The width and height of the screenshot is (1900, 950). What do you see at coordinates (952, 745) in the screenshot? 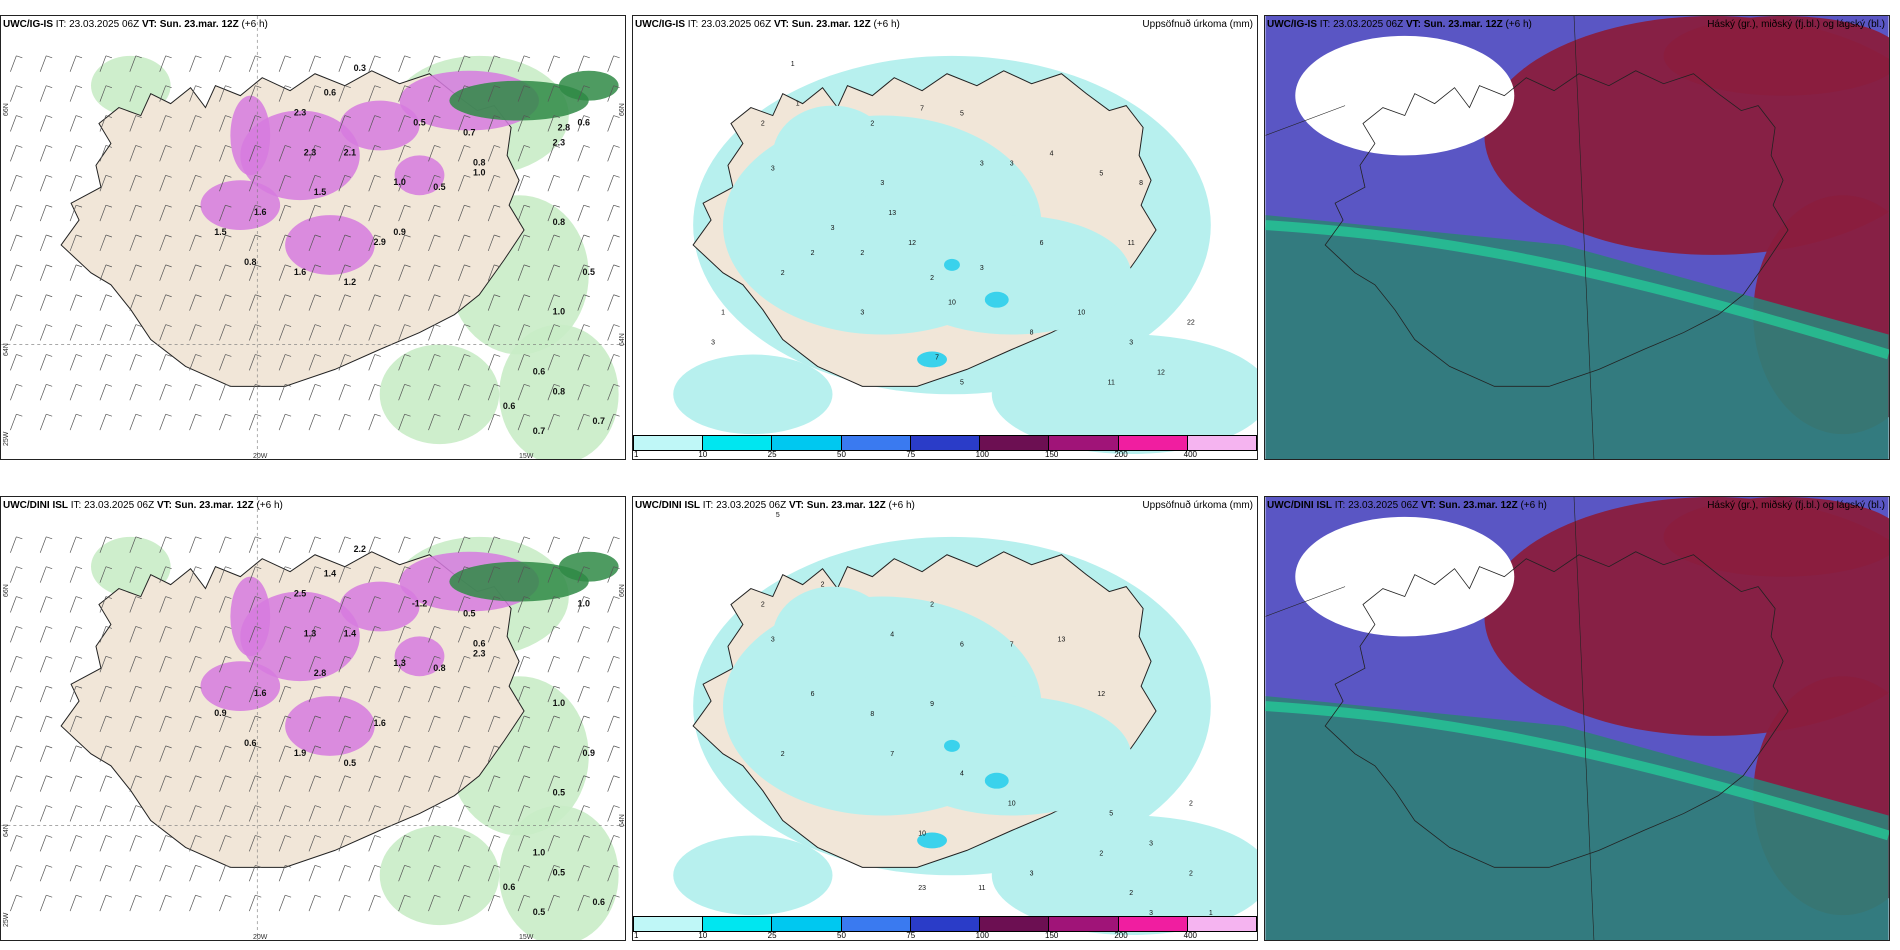
I see `precip-heavy-area` at bounding box center [952, 745].